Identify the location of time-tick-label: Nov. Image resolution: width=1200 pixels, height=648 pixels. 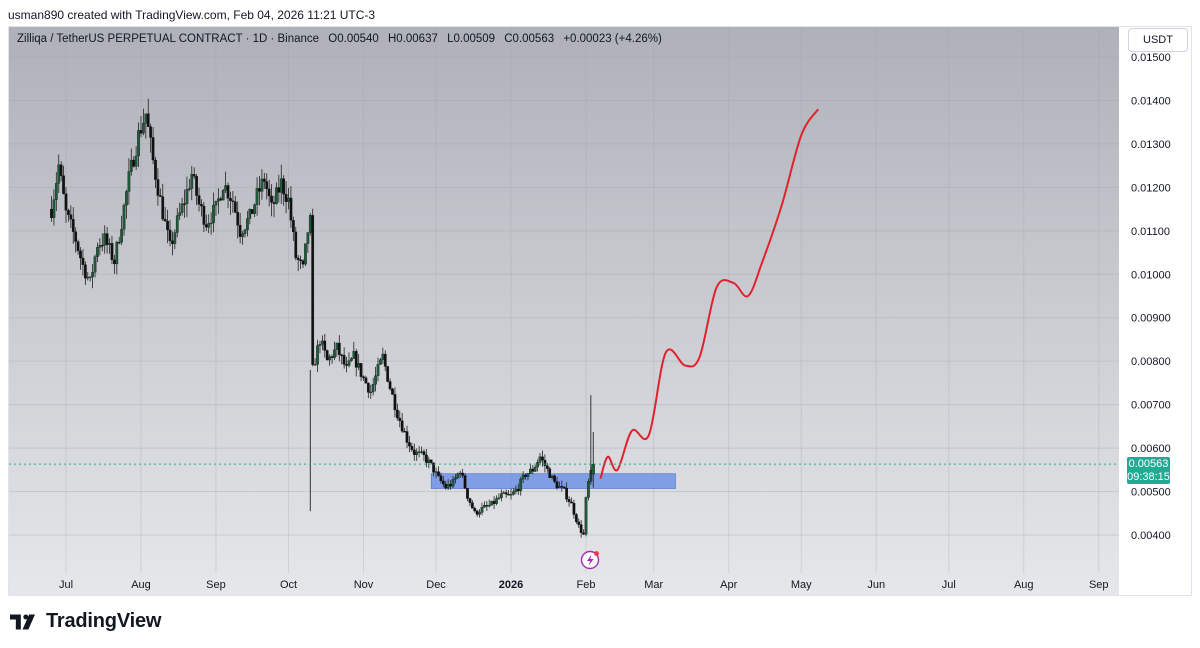
(364, 585).